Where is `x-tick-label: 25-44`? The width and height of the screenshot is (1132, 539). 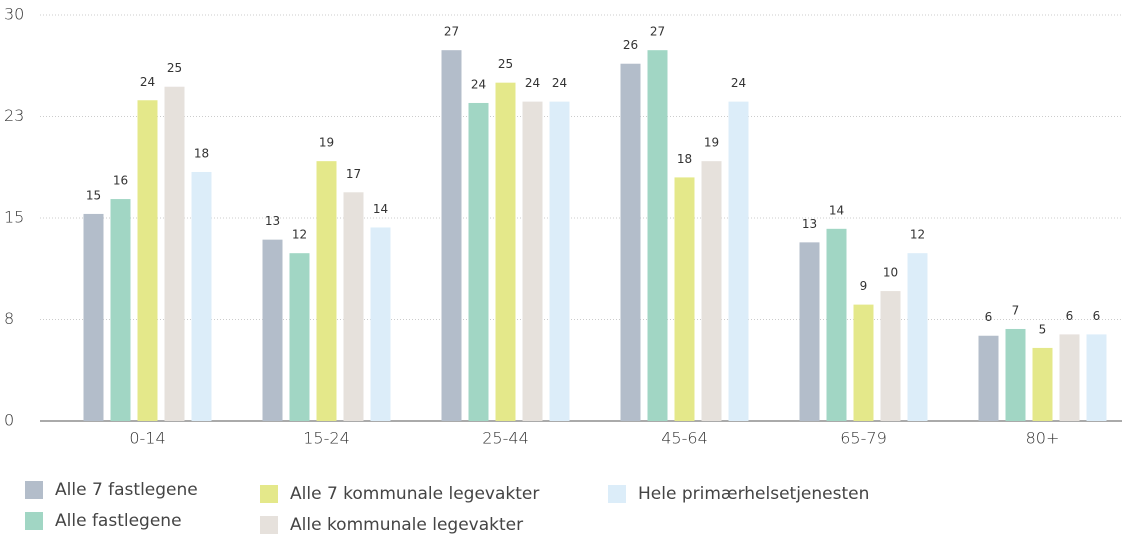 x-tick-label: 25-44 is located at coordinates (505, 438).